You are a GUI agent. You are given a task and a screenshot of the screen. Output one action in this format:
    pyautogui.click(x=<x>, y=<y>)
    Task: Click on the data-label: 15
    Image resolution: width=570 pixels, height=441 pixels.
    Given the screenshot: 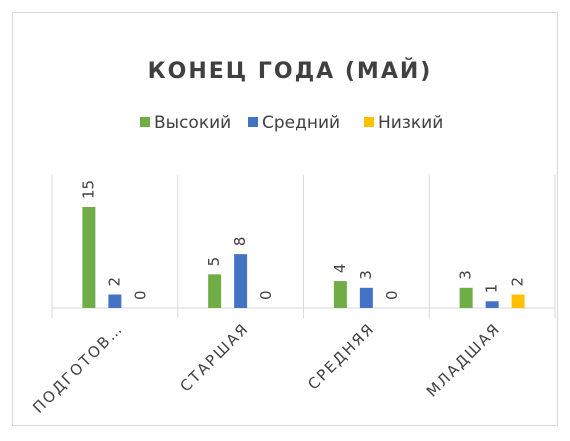 What is the action you would take?
    pyautogui.click(x=88, y=189)
    